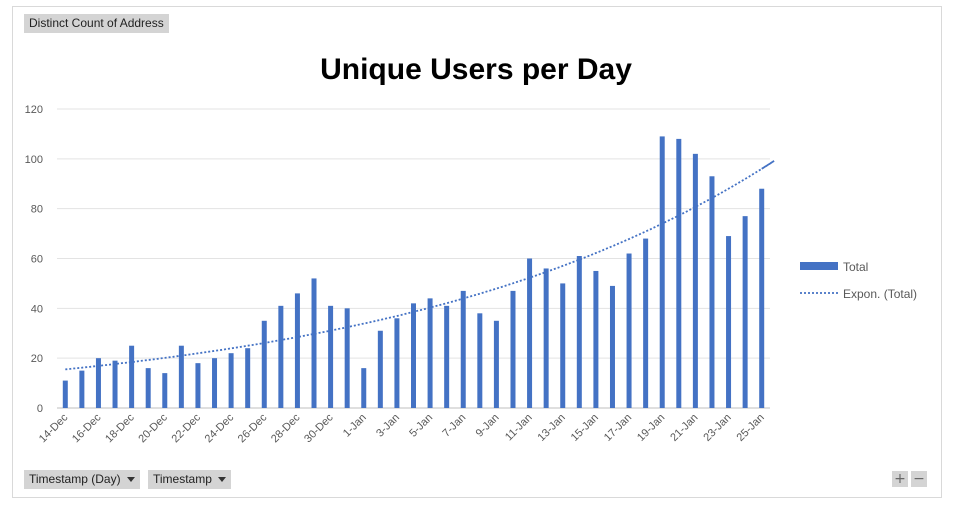 The width and height of the screenshot is (960, 510). What do you see at coordinates (253, 428) in the screenshot?
I see `x-tick-label: 26-Dec` at bounding box center [253, 428].